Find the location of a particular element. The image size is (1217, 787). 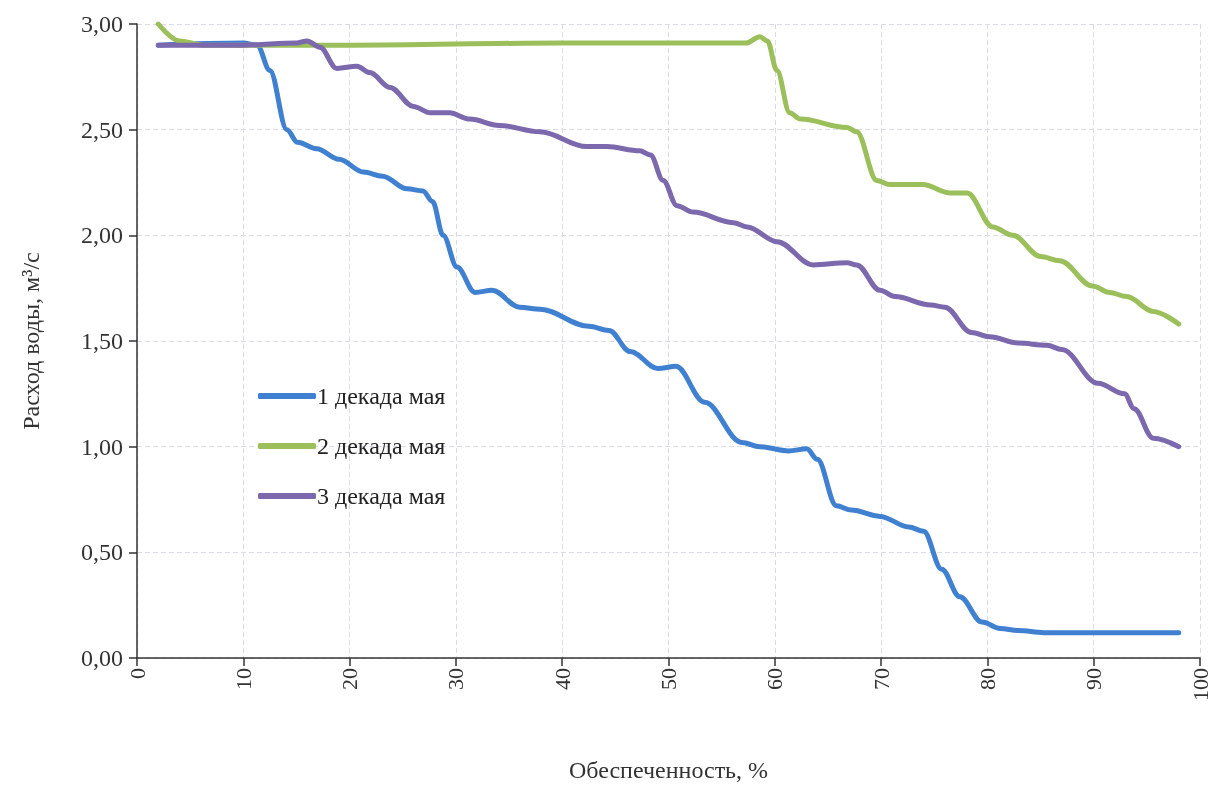

x-tick-label: 40 is located at coordinates (562, 679).